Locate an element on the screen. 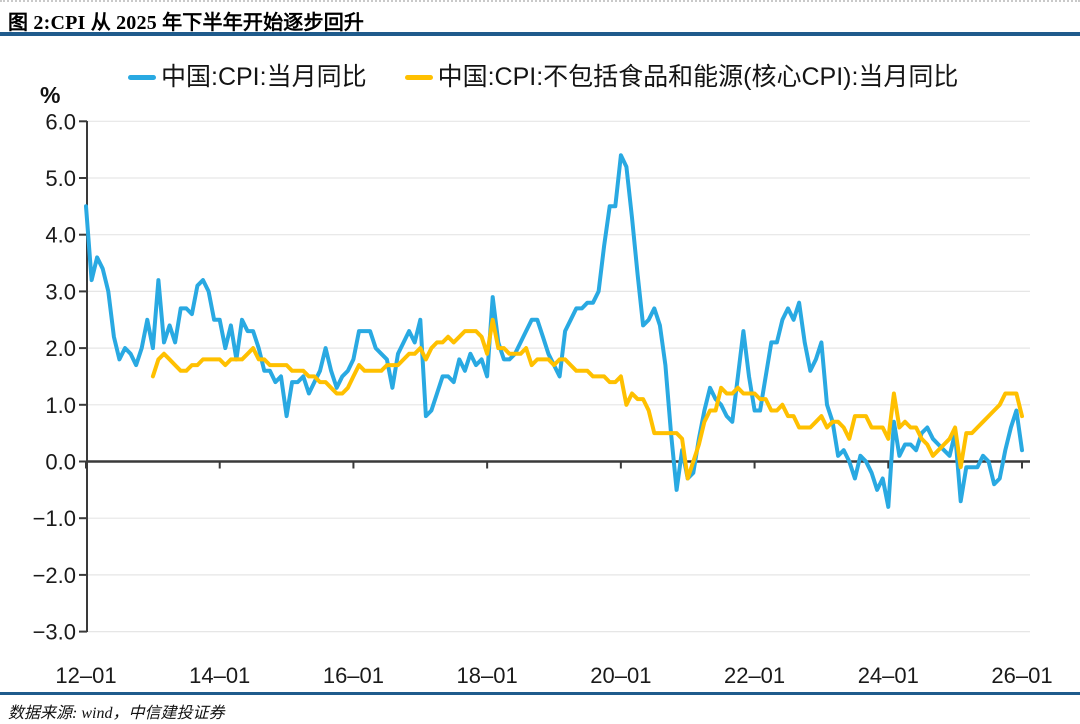  bottom-divider-rule is located at coordinates (540, 693).